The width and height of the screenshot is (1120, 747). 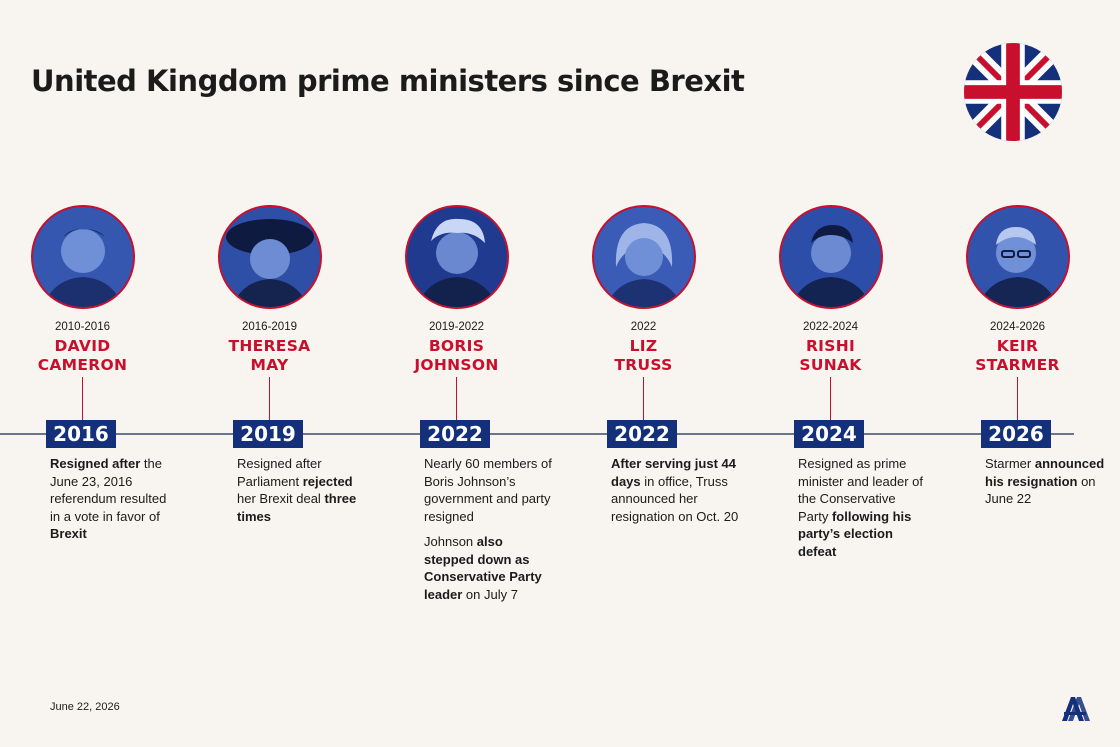 What do you see at coordinates (830, 327) in the screenshot?
I see `term-years: 2022-2024` at bounding box center [830, 327].